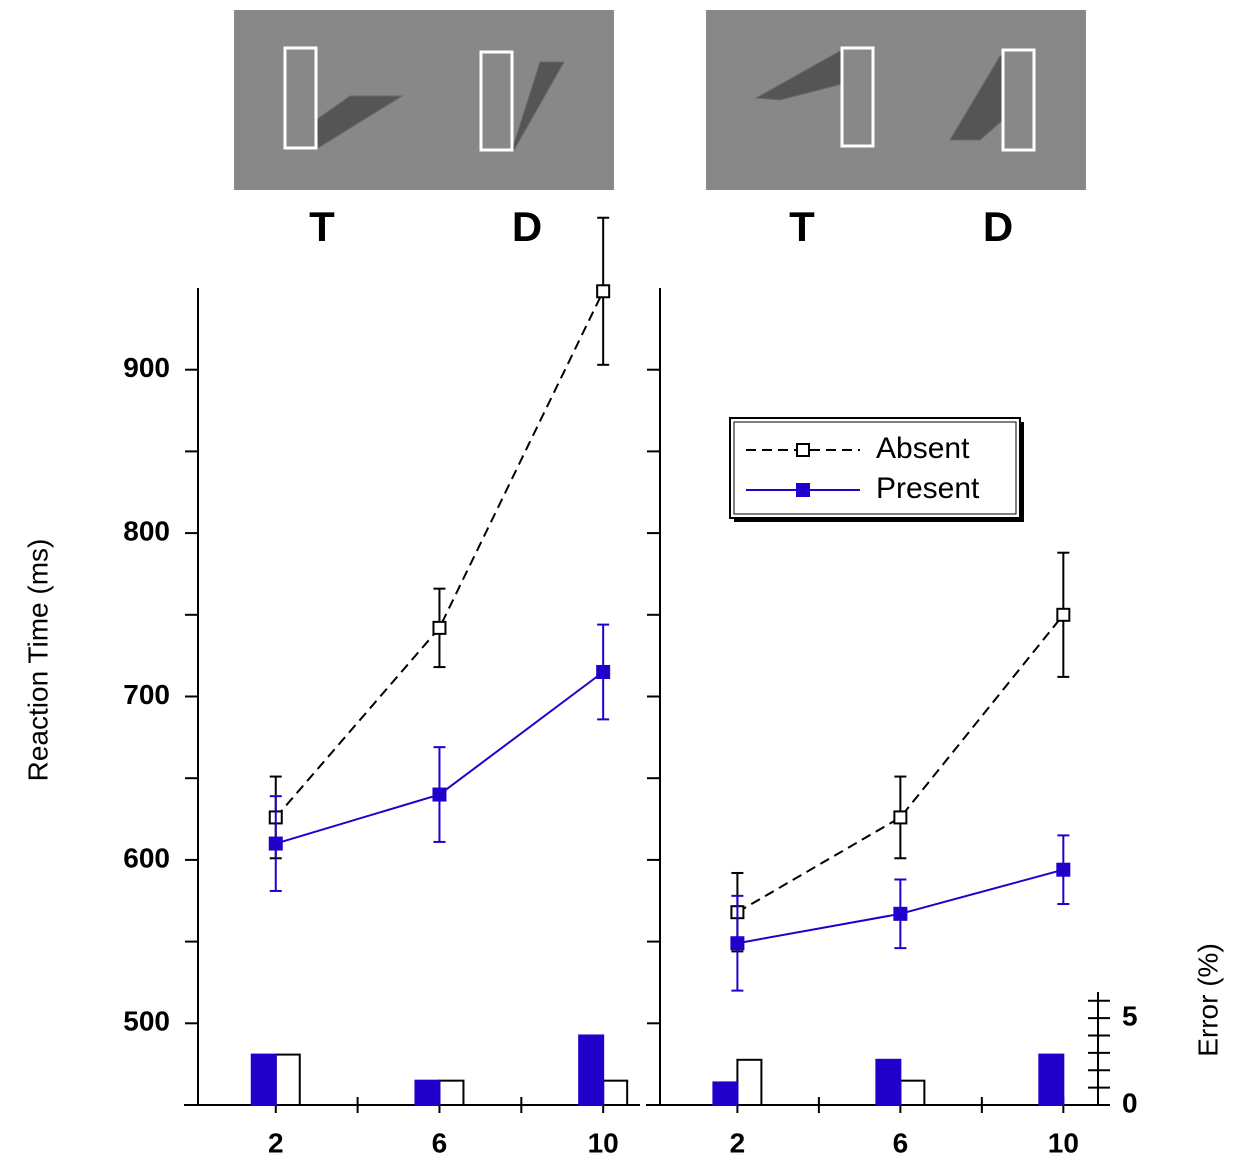 This screenshot has width=1235, height=1162. I want to click on y2-tick-label: 0, so click(1130, 1102).